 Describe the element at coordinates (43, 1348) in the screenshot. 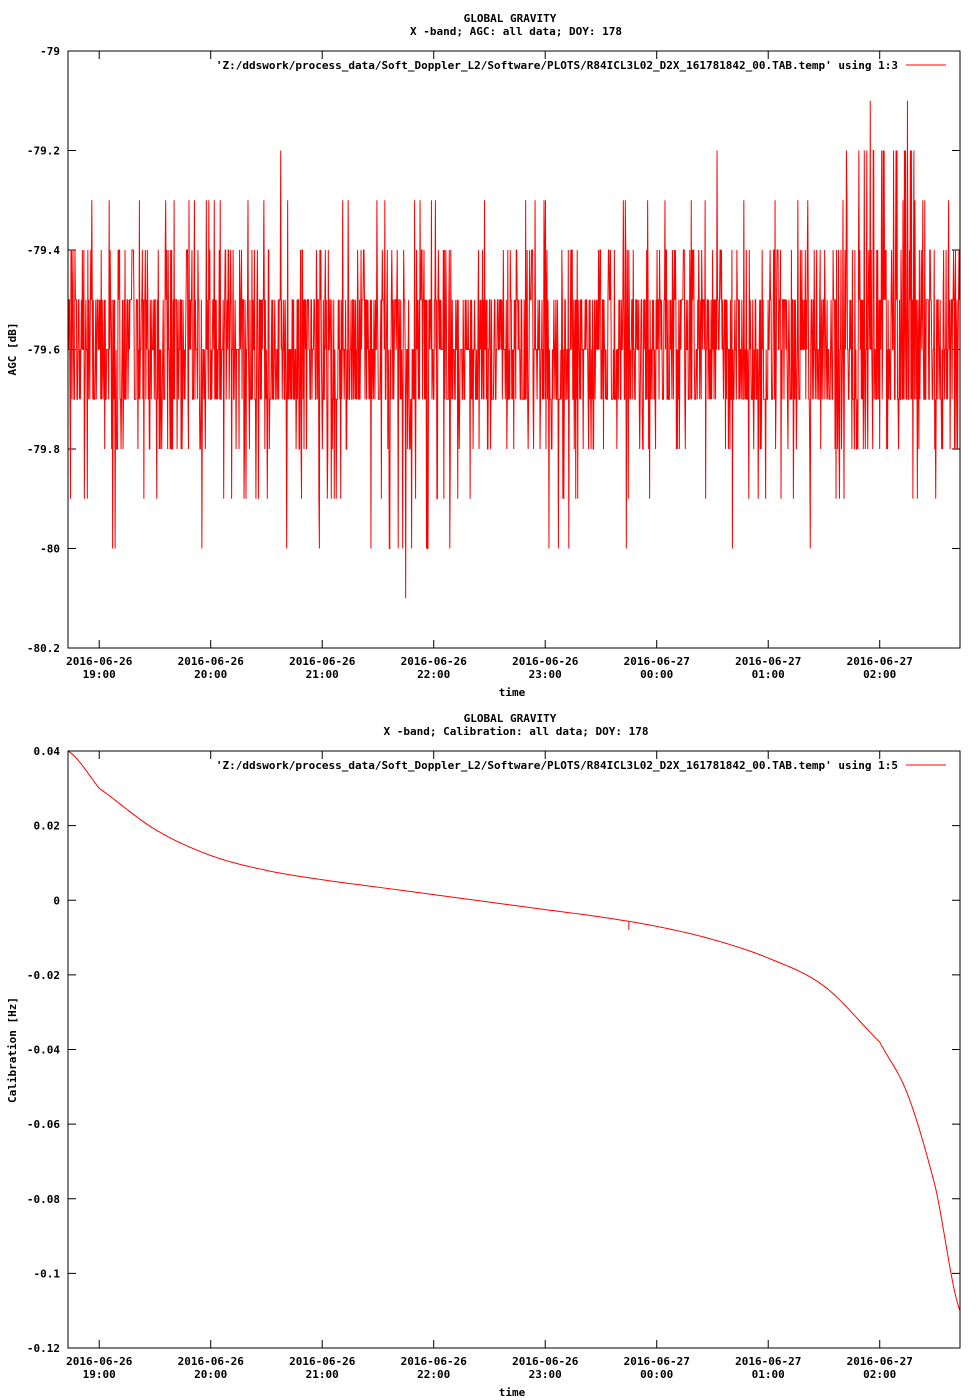

I see `y-tick-label: -0.12` at that location.